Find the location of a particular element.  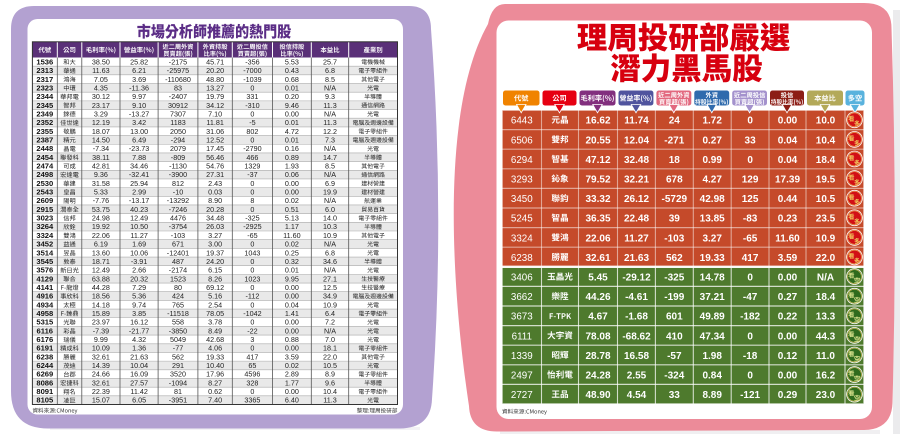

svg-text: 3.42 is located at coordinates (139, 122).